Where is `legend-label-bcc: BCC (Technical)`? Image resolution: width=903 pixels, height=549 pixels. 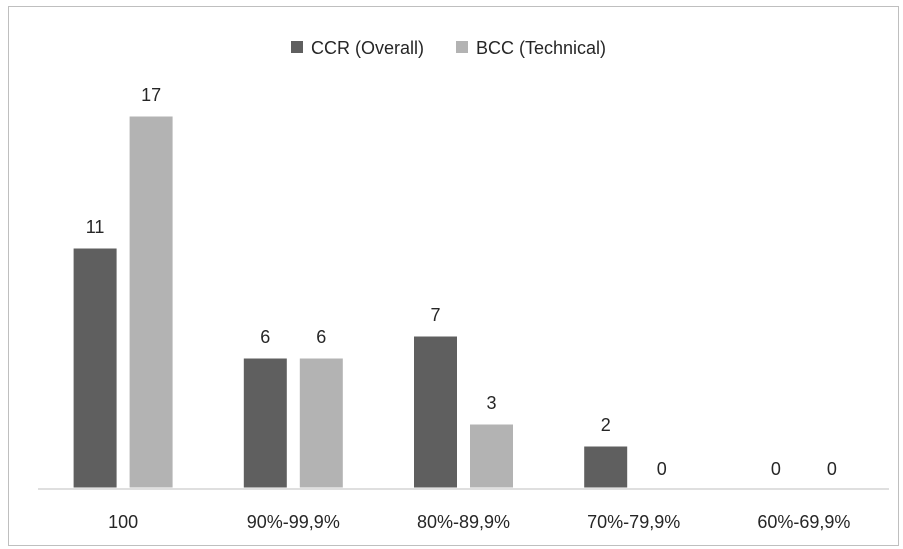
legend-label-bcc: BCC (Technical) is located at coordinates (541, 48).